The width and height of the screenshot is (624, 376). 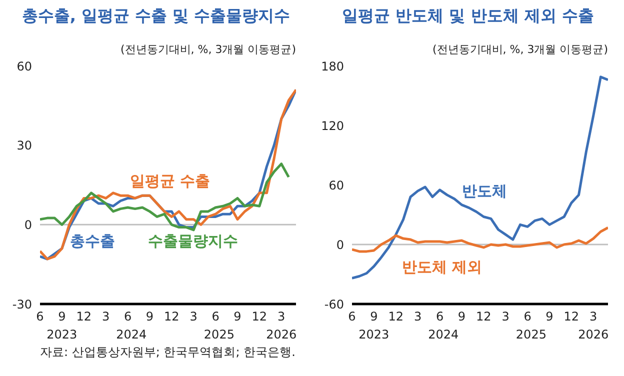 What do you see at coordinates (168, 352) in the screenshot?
I see `text: 자료: 산업통상자원부; 한국무역협회; 한국은행.` at bounding box center [168, 352].